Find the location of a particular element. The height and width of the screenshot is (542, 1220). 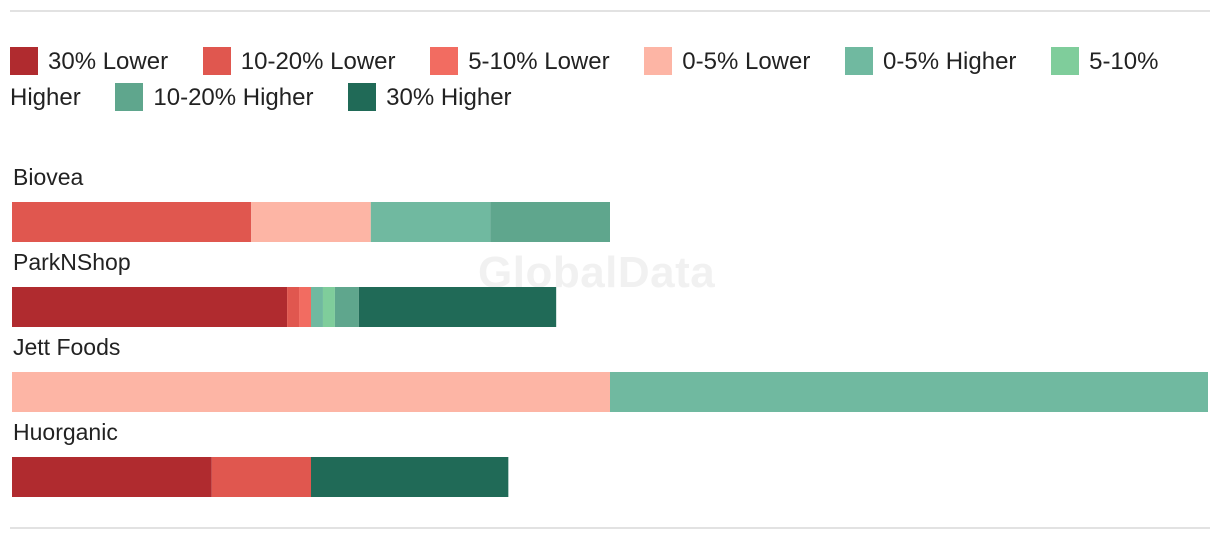

legend-item-5-10pct-lower: 5-10% Lower is located at coordinates (520, 61).